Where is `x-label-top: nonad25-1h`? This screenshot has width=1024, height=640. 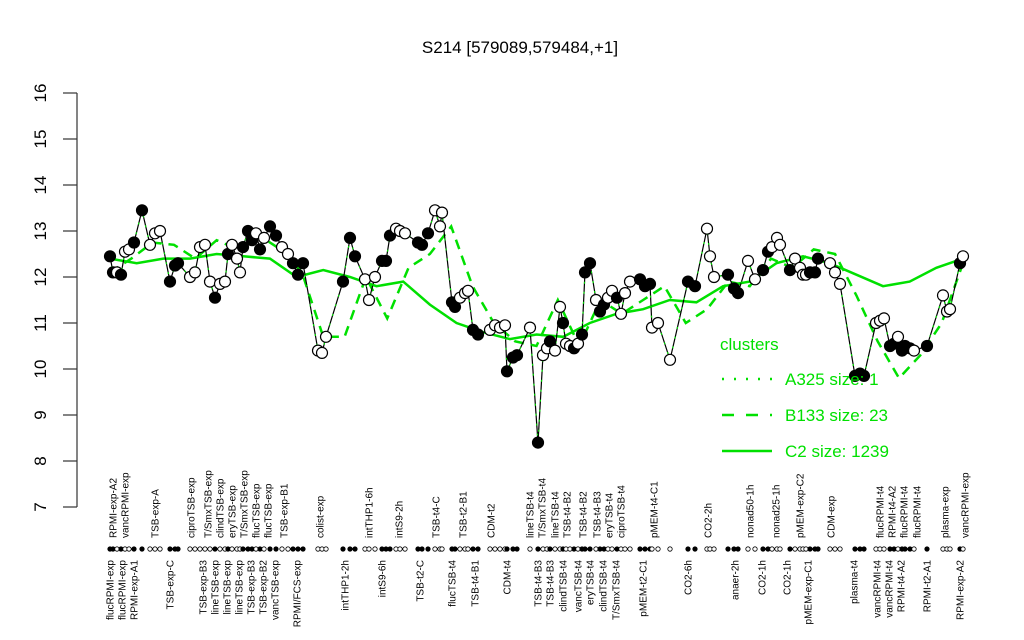 x-label-top: nonad25-1h is located at coordinates (777, 511).